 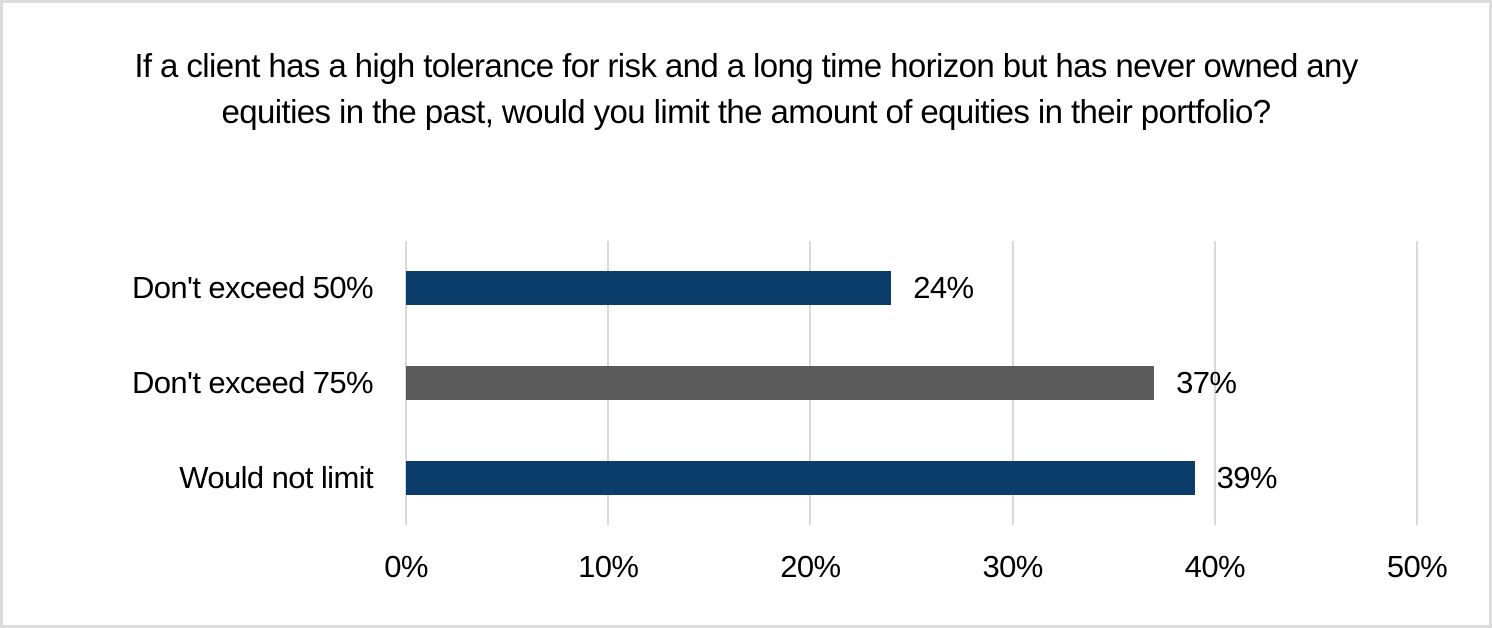 What do you see at coordinates (252, 382) in the screenshot?
I see `category-label: Don't exceed 75%` at bounding box center [252, 382].